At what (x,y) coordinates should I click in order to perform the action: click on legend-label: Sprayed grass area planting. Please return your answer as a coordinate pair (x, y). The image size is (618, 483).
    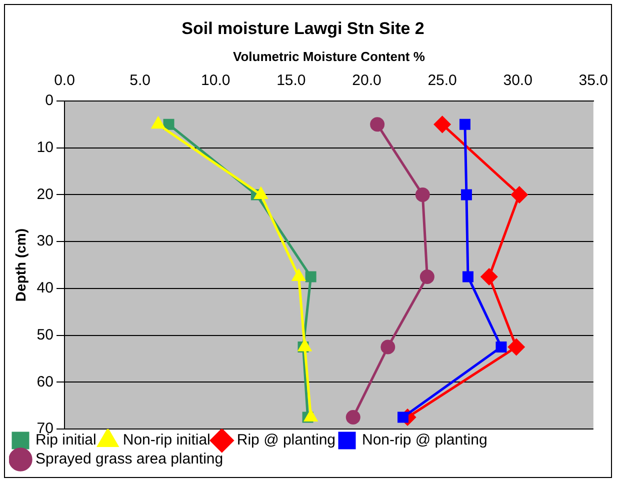
    Looking at the image, I should click on (130, 459).